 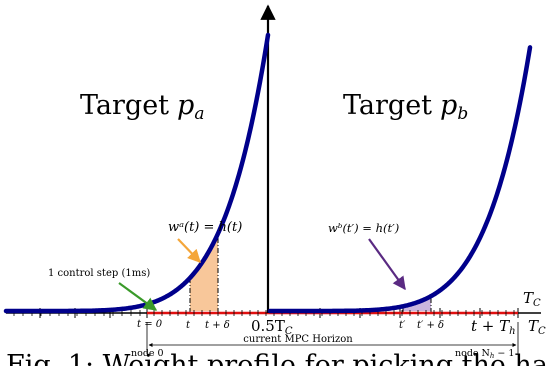 I want to click on label-t-delta: t + δ, so click(x=217, y=325).